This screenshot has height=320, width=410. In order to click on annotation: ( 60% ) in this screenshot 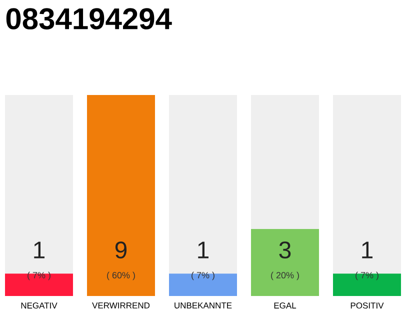, I will do `click(121, 276)`.